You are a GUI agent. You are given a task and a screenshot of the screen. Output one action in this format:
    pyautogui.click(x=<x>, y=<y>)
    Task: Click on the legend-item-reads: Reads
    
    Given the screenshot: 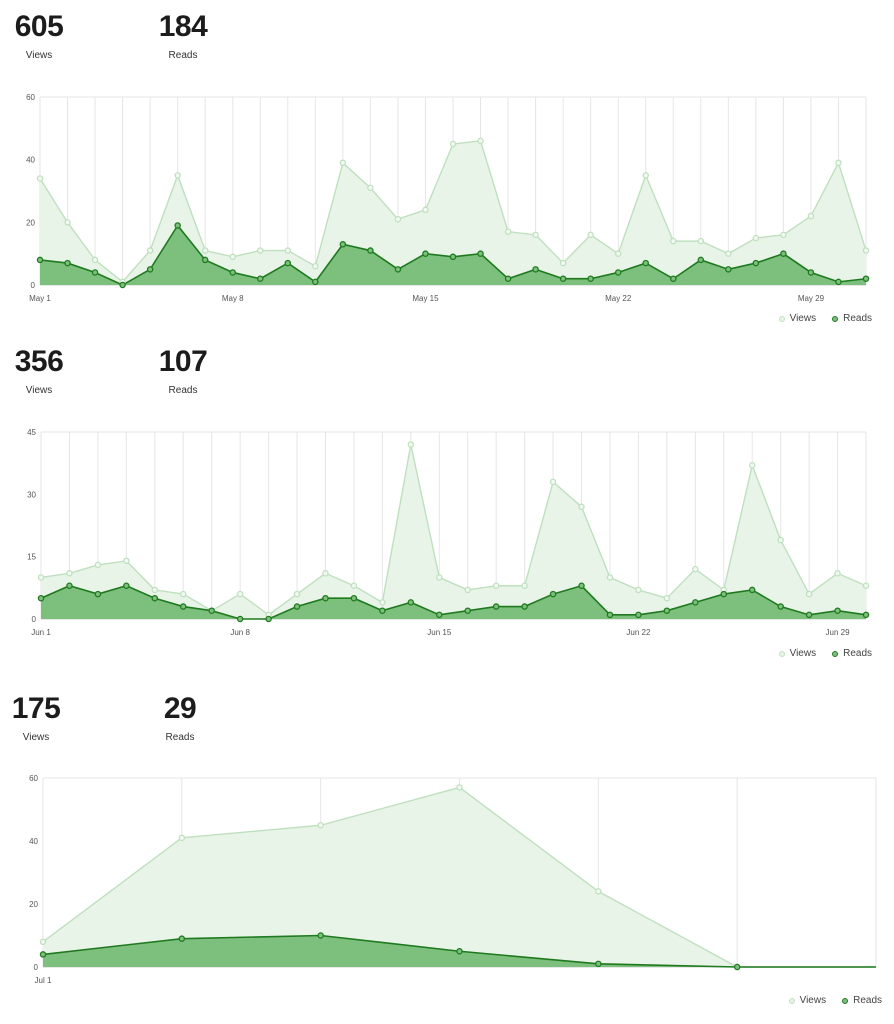 What is the action you would take?
    pyautogui.click(x=862, y=1000)
    